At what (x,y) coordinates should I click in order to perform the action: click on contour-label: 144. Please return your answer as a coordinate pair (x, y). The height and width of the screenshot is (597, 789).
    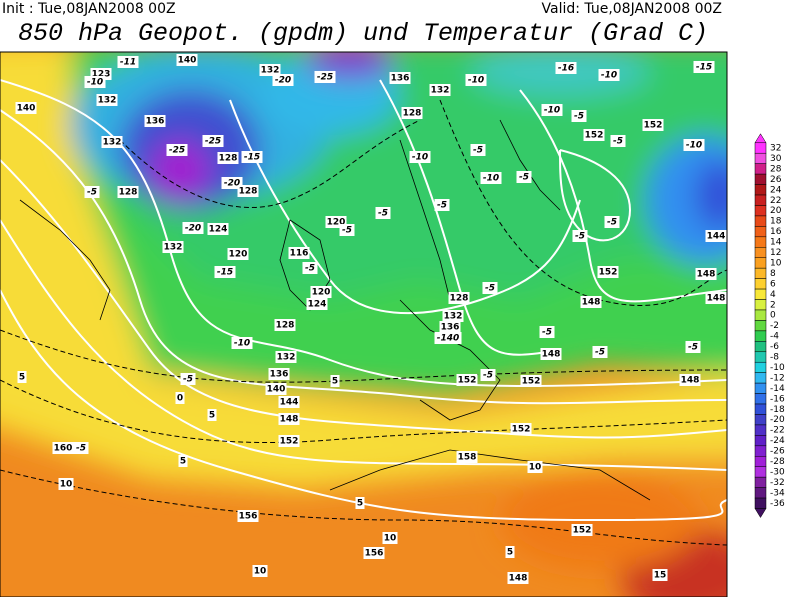
    Looking at the image, I should click on (289, 403).